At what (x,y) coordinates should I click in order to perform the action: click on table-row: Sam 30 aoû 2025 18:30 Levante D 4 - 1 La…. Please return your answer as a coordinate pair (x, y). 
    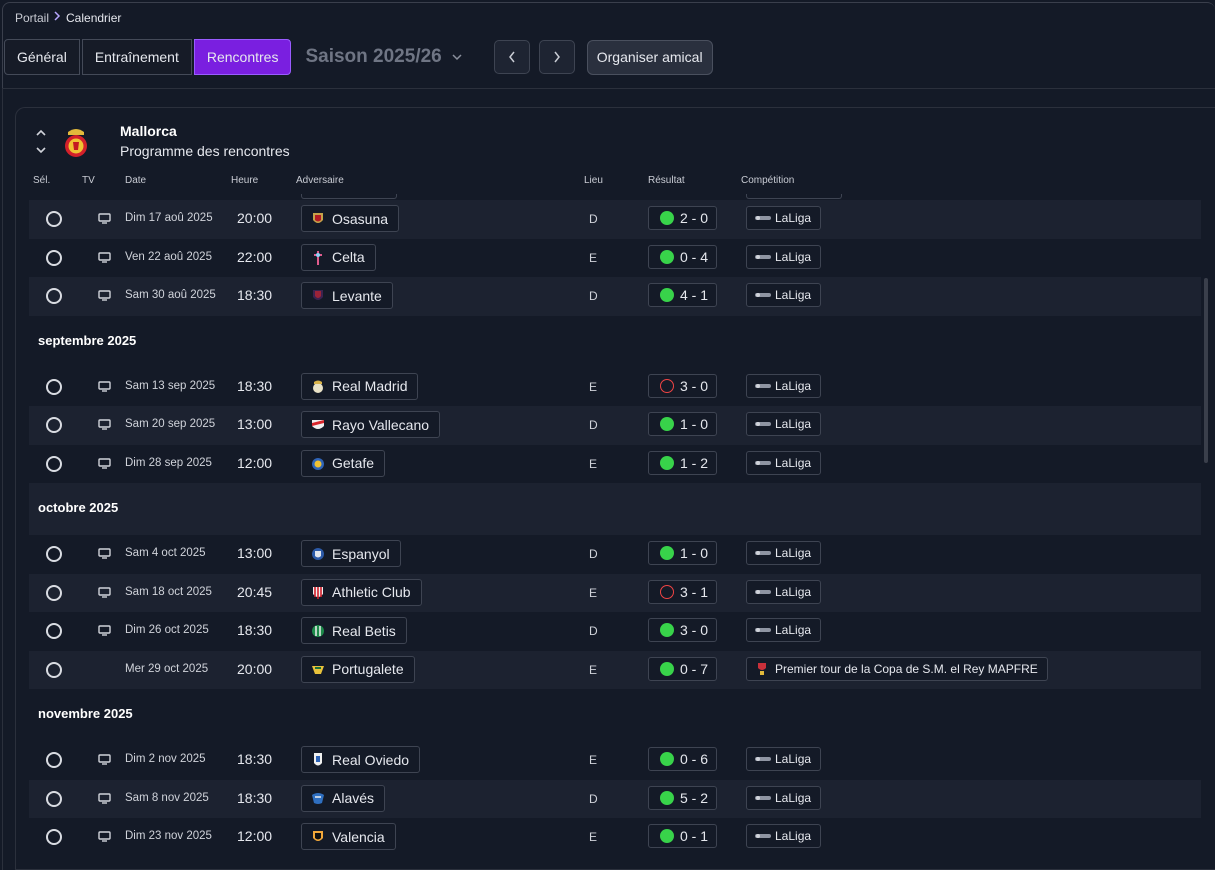
    Looking at the image, I should click on (615, 296).